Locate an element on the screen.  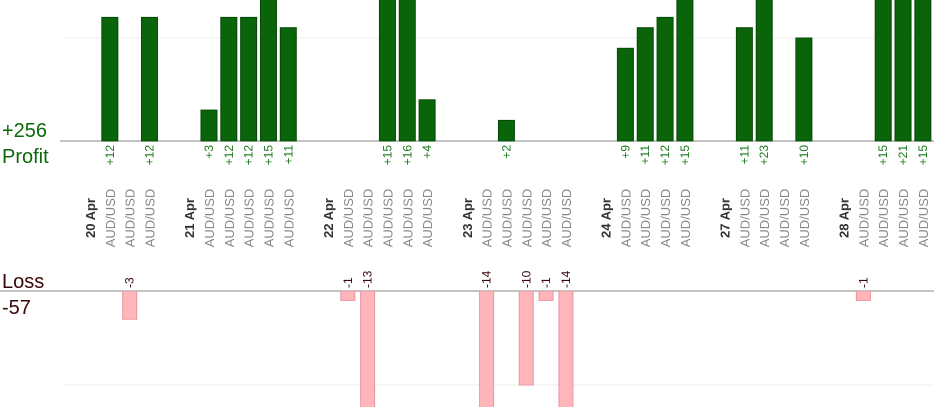
date-label: 23 Apr is located at coordinates (467, 218).